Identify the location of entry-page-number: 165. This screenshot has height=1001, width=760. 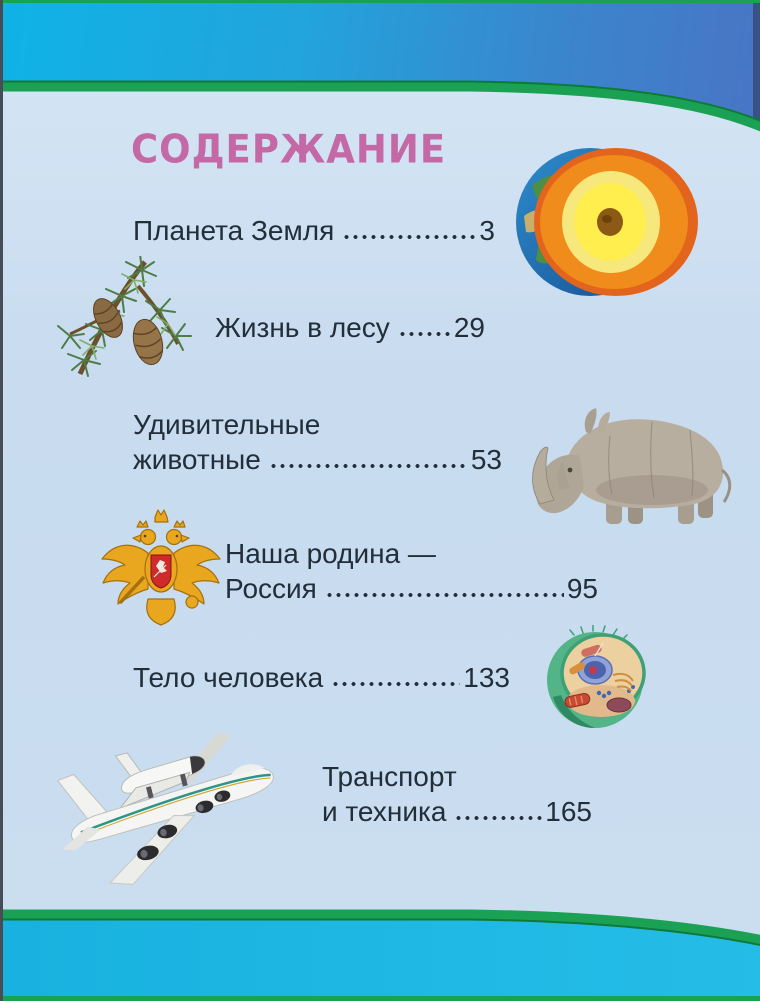
(568, 811).